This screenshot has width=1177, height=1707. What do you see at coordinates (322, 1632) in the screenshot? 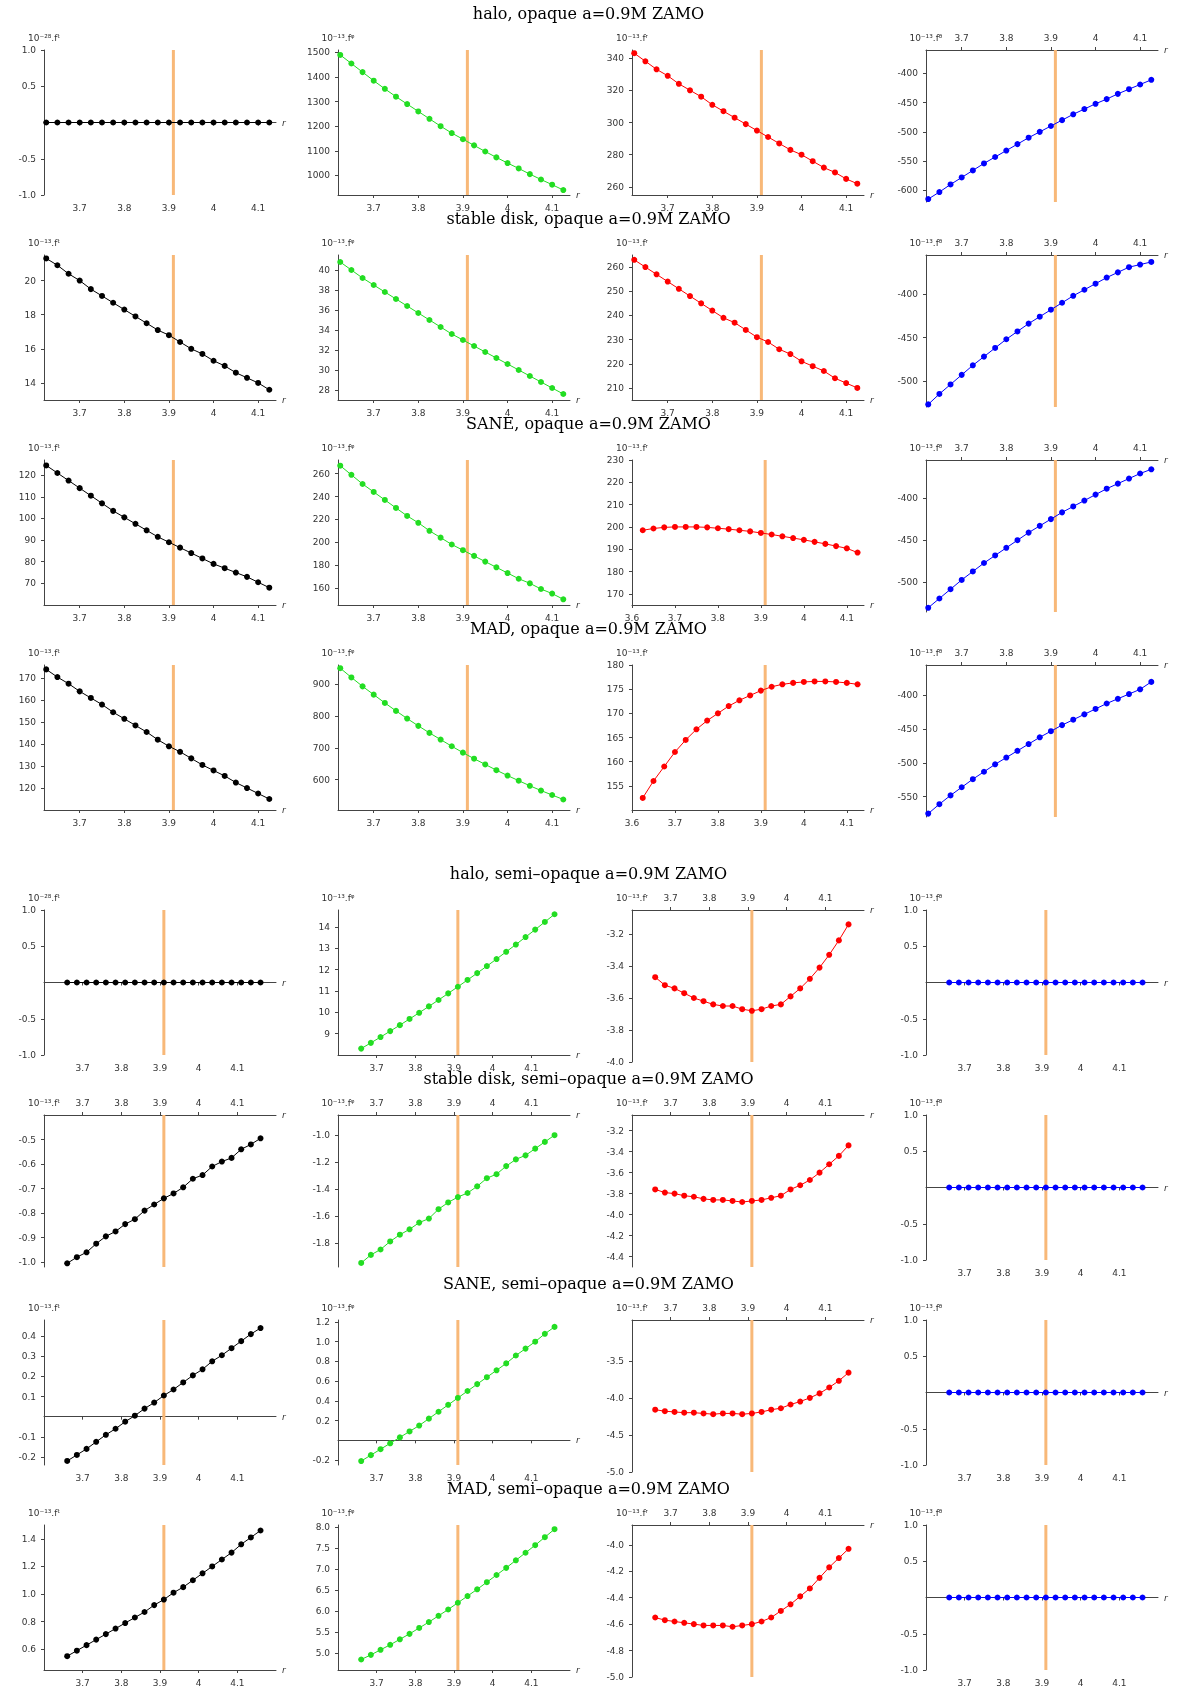
I see `y-tick-label: 5.5` at bounding box center [322, 1632].